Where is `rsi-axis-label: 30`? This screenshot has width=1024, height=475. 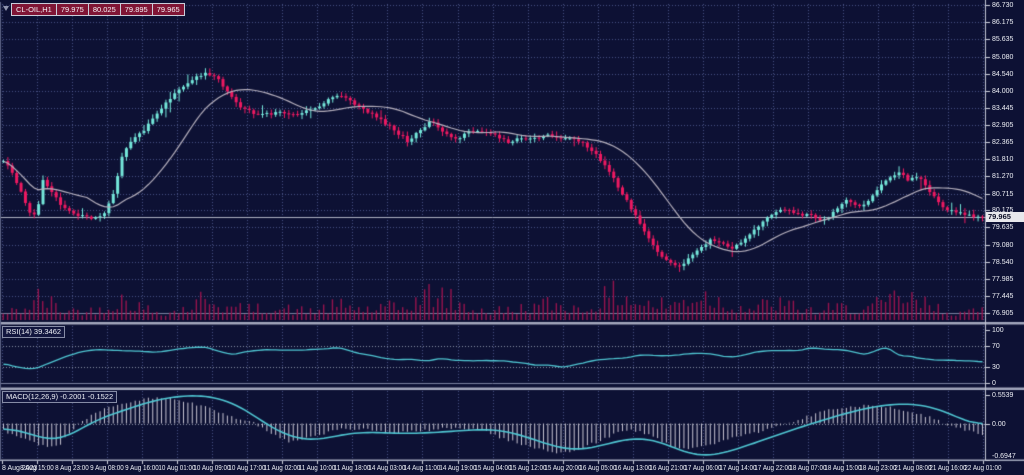 rsi-axis-label: 30 is located at coordinates (996, 367).